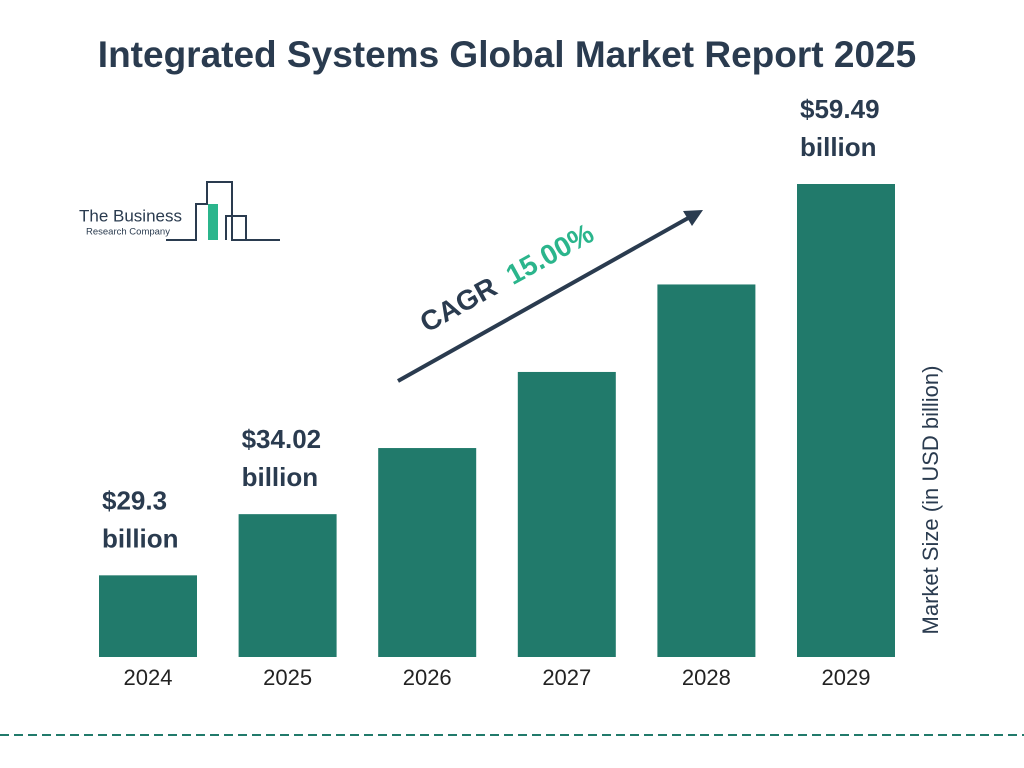  I want to click on x-tick-label: 2029, so click(846, 677).